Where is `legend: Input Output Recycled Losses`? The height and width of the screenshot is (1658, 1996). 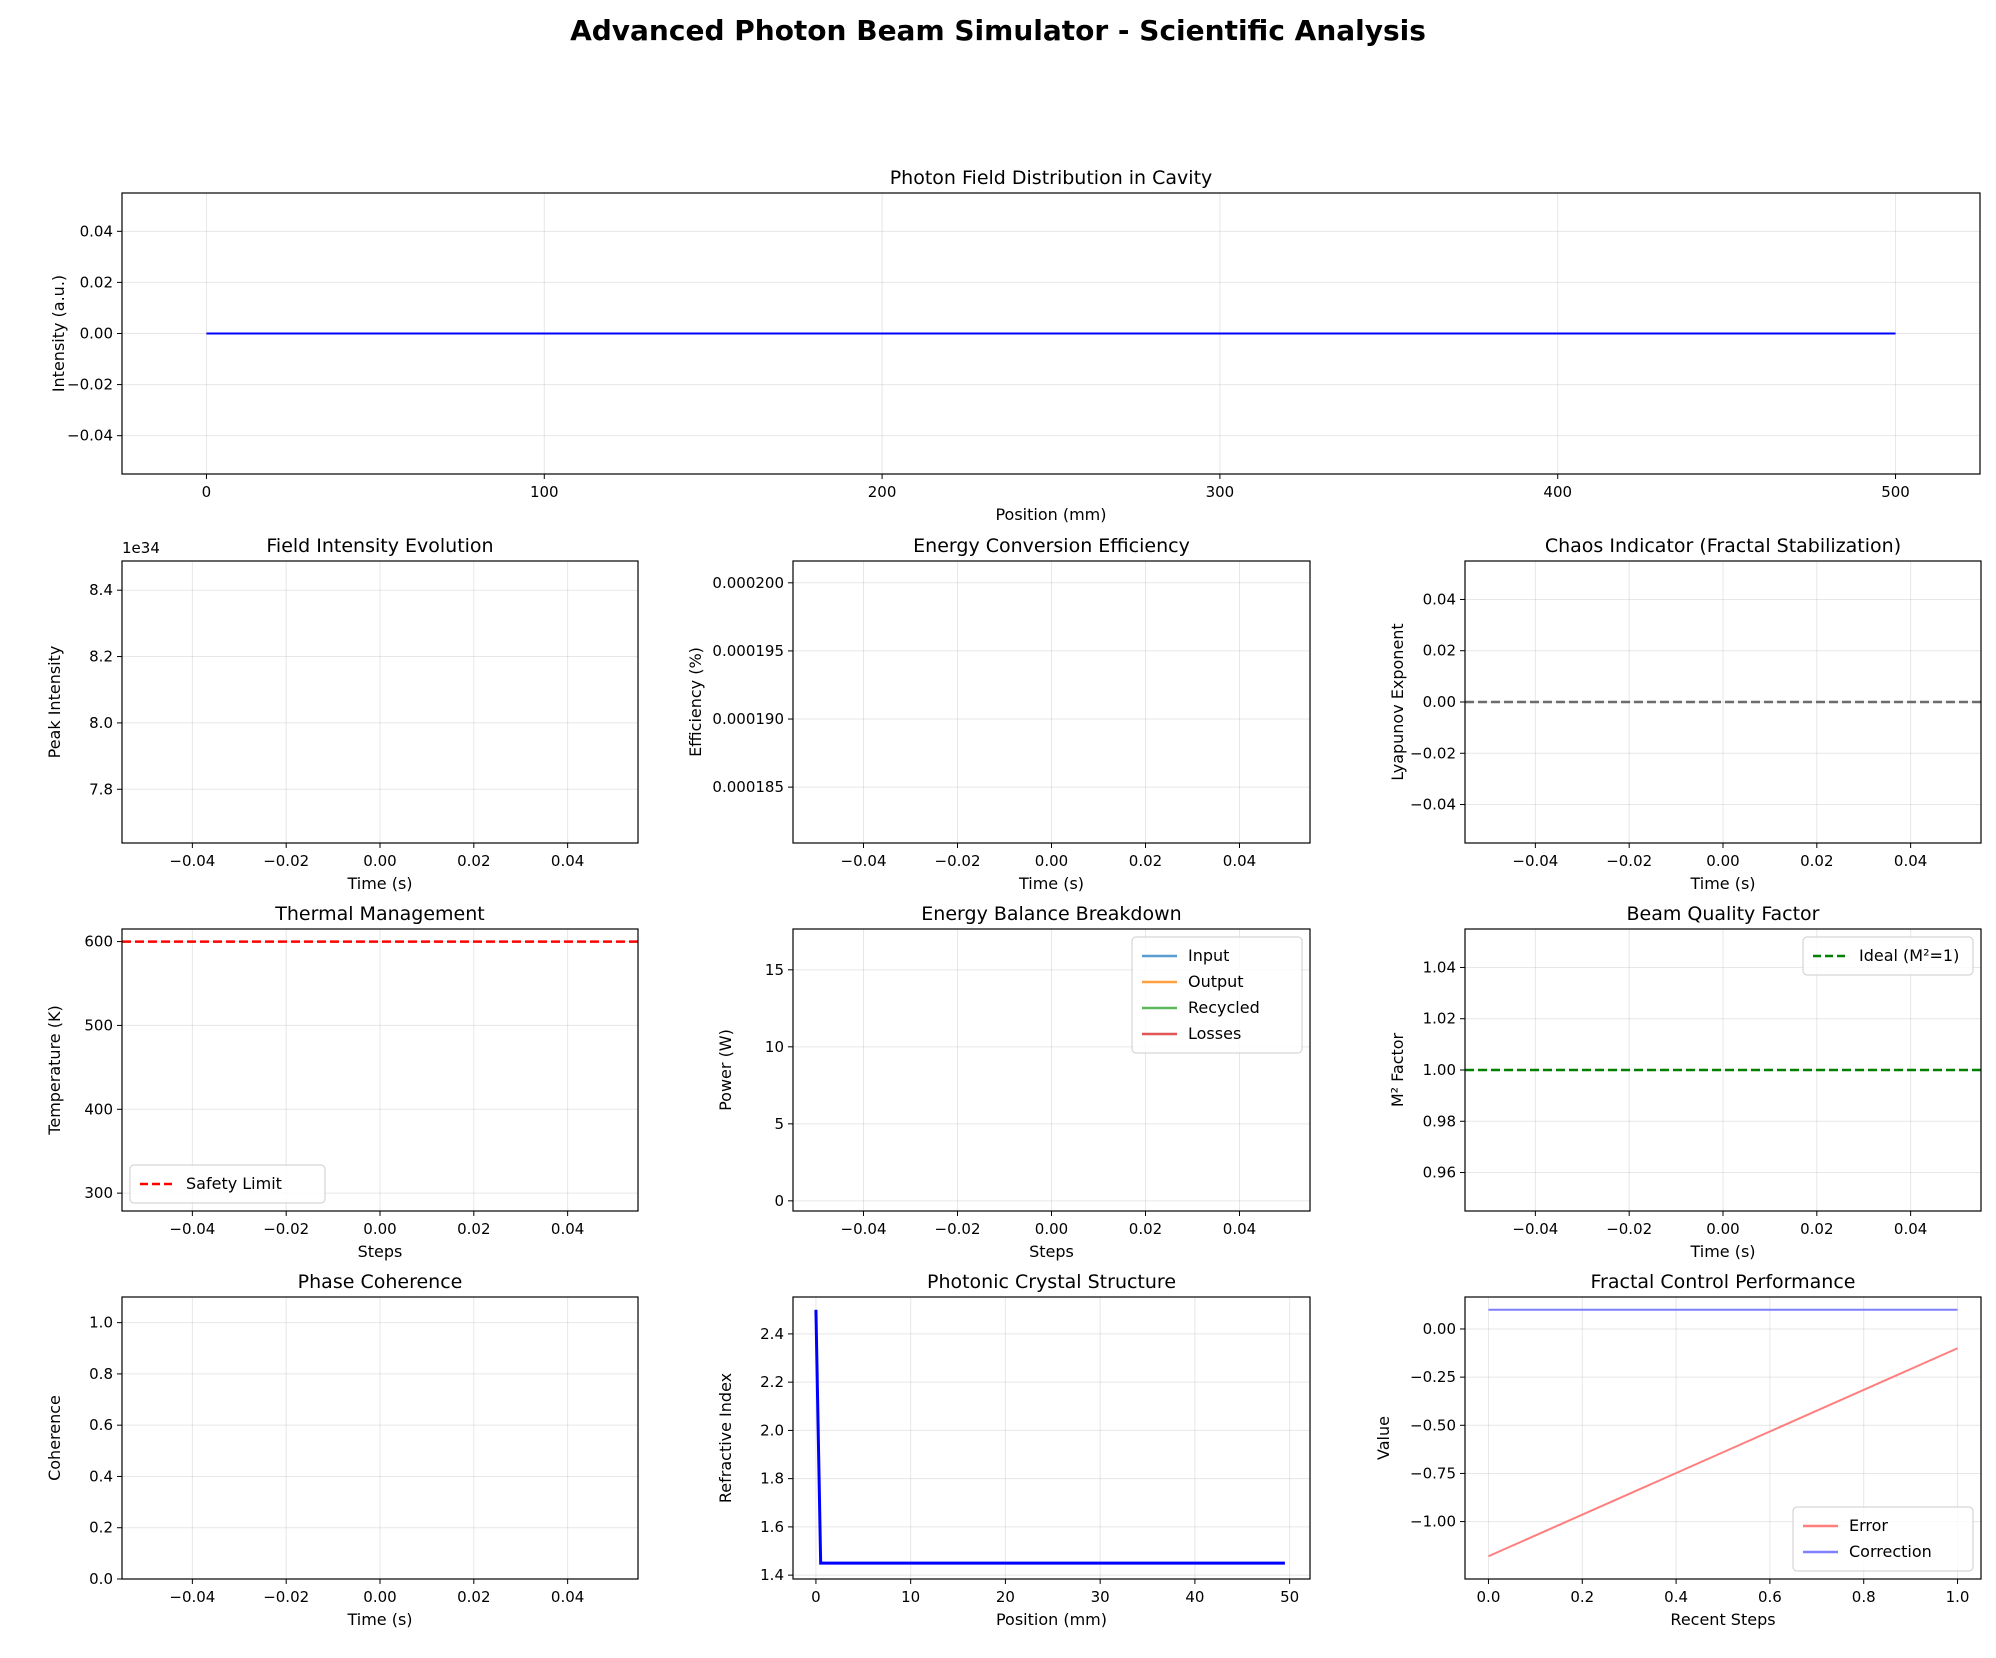
legend: Input Output Recycled Losses is located at coordinates (1217, 995).